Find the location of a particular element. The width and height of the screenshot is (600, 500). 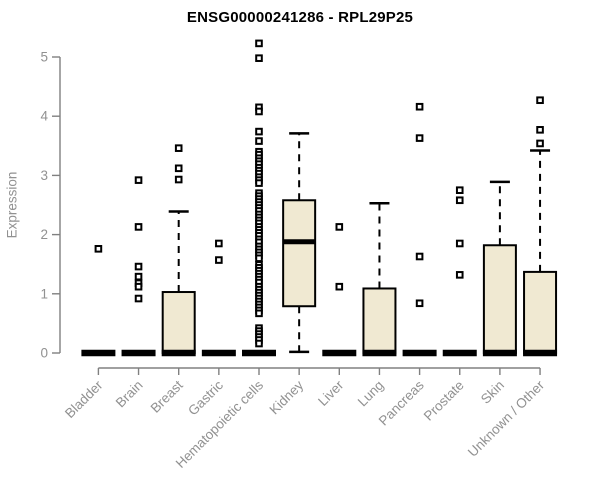

x-tick-label: Liver is located at coordinates (331, 393).